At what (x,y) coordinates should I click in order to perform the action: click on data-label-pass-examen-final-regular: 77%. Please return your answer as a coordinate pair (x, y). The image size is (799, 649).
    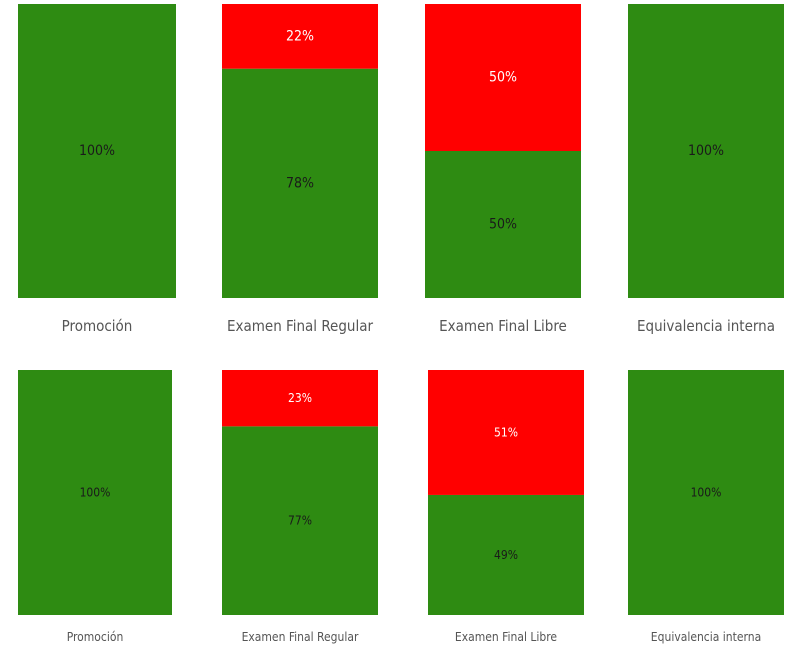
    Looking at the image, I should click on (300, 521).